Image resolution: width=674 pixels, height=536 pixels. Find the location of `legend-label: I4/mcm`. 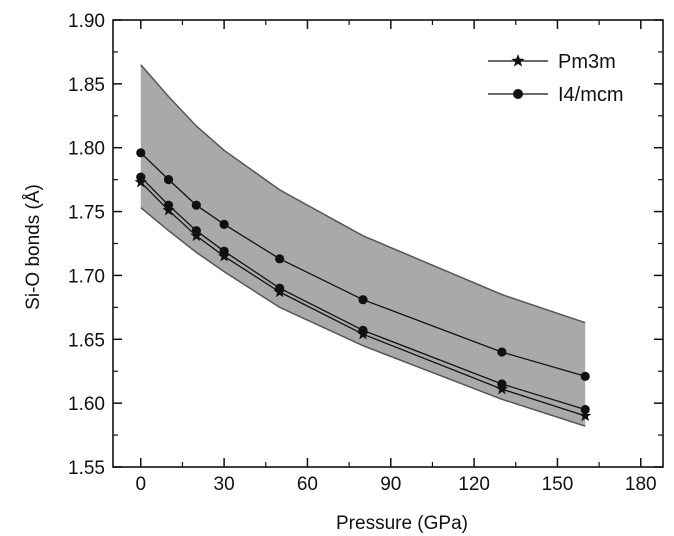

legend-label: I4/mcm is located at coordinates (591, 95).